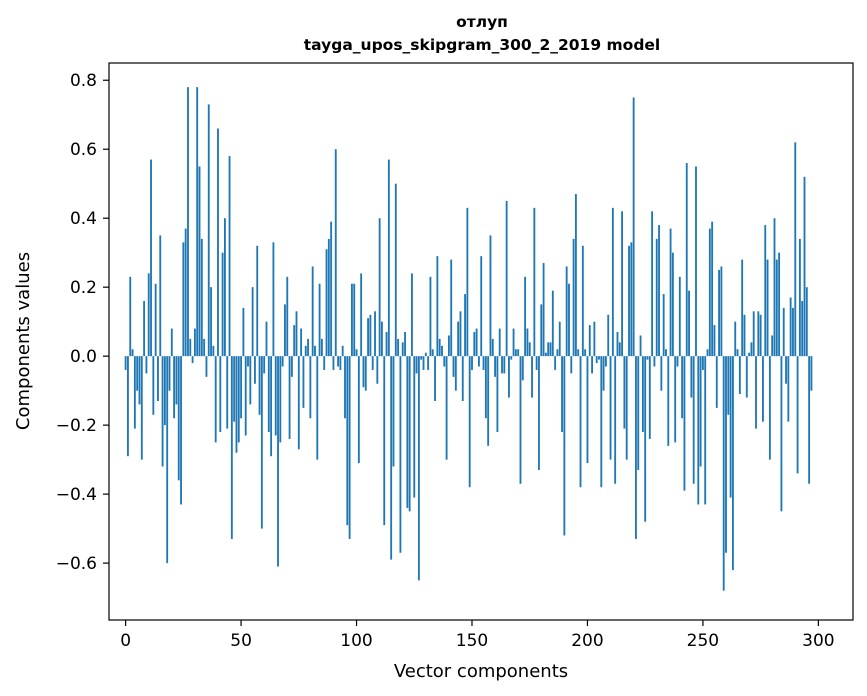 This screenshot has height=696, width=867. What do you see at coordinates (477, 635) in the screenshot?
I see `x-axis-ticks: 0 50 100 150 200 250 300` at bounding box center [477, 635].